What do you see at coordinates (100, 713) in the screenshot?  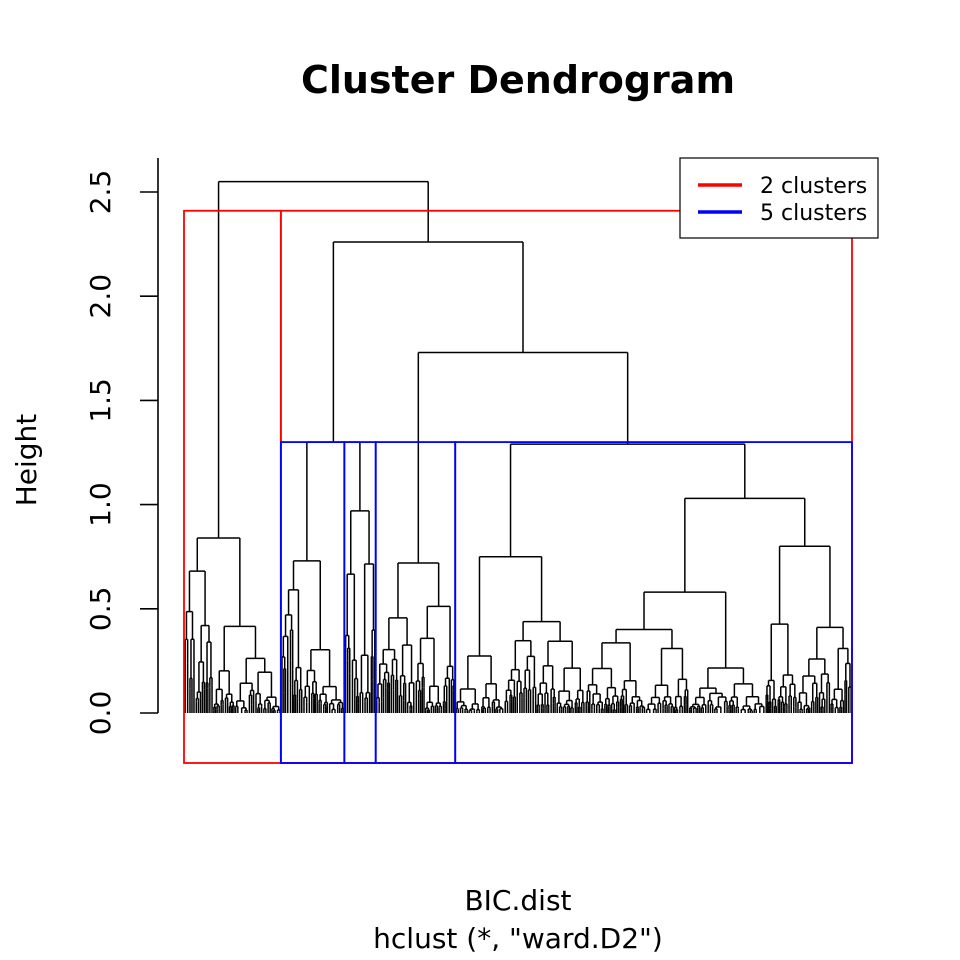 I see `y-tick-label: 0.0` at bounding box center [100, 713].